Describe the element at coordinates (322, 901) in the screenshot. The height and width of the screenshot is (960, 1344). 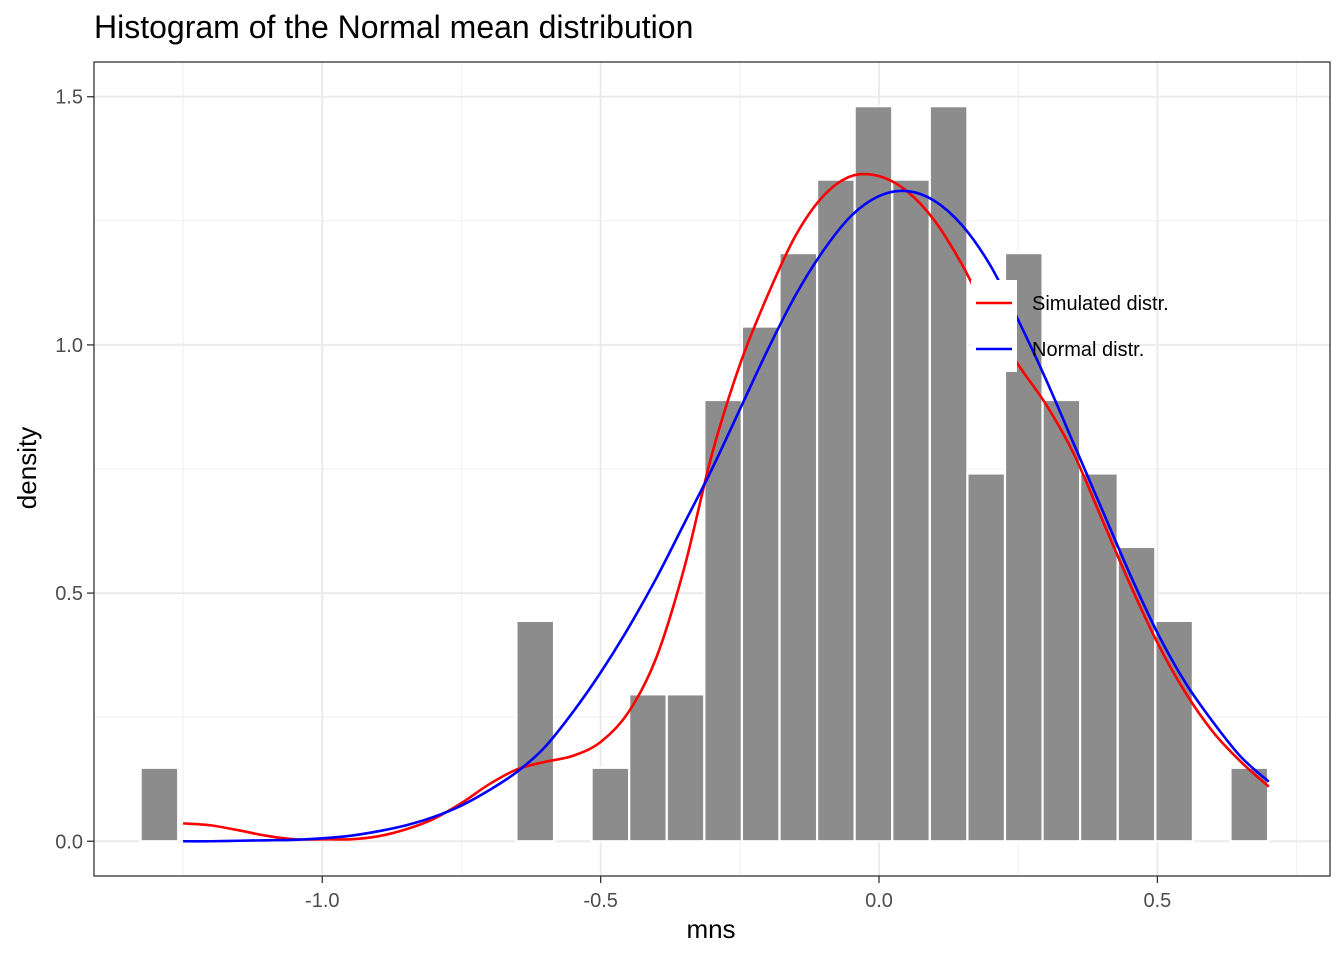
I see `x-tick-label: -1.0` at that location.